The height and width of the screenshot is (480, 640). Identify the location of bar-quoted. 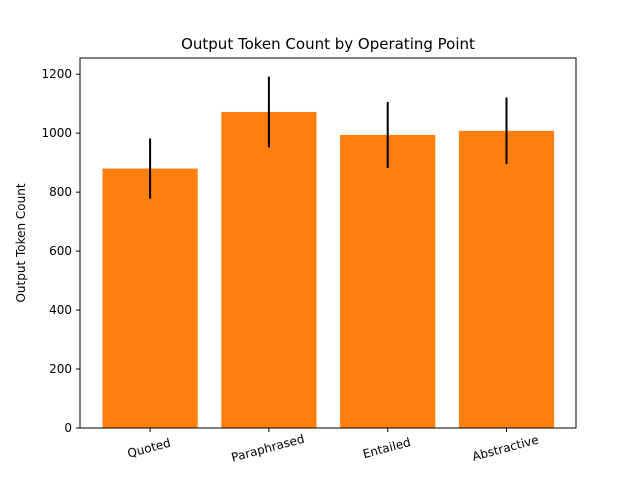
(150, 298).